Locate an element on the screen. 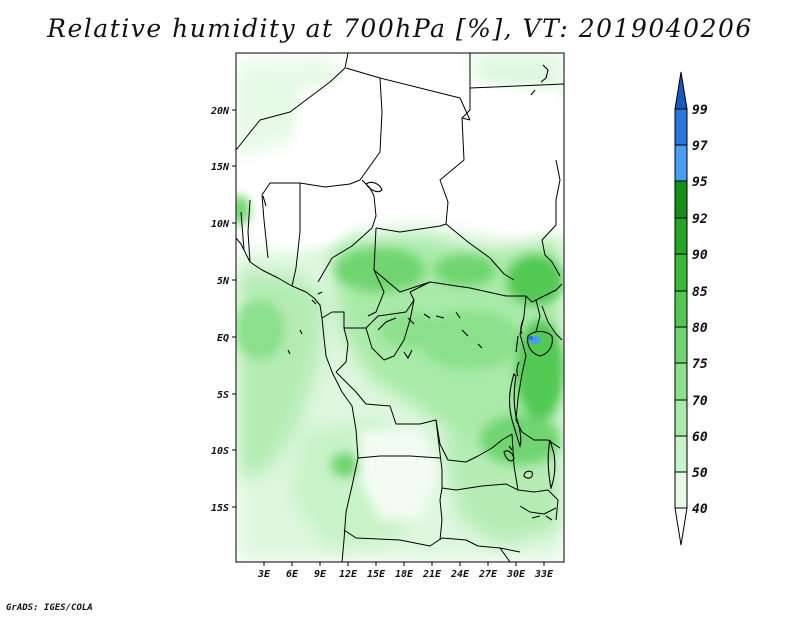  lon-tick-label: 21E is located at coordinates (432, 574).